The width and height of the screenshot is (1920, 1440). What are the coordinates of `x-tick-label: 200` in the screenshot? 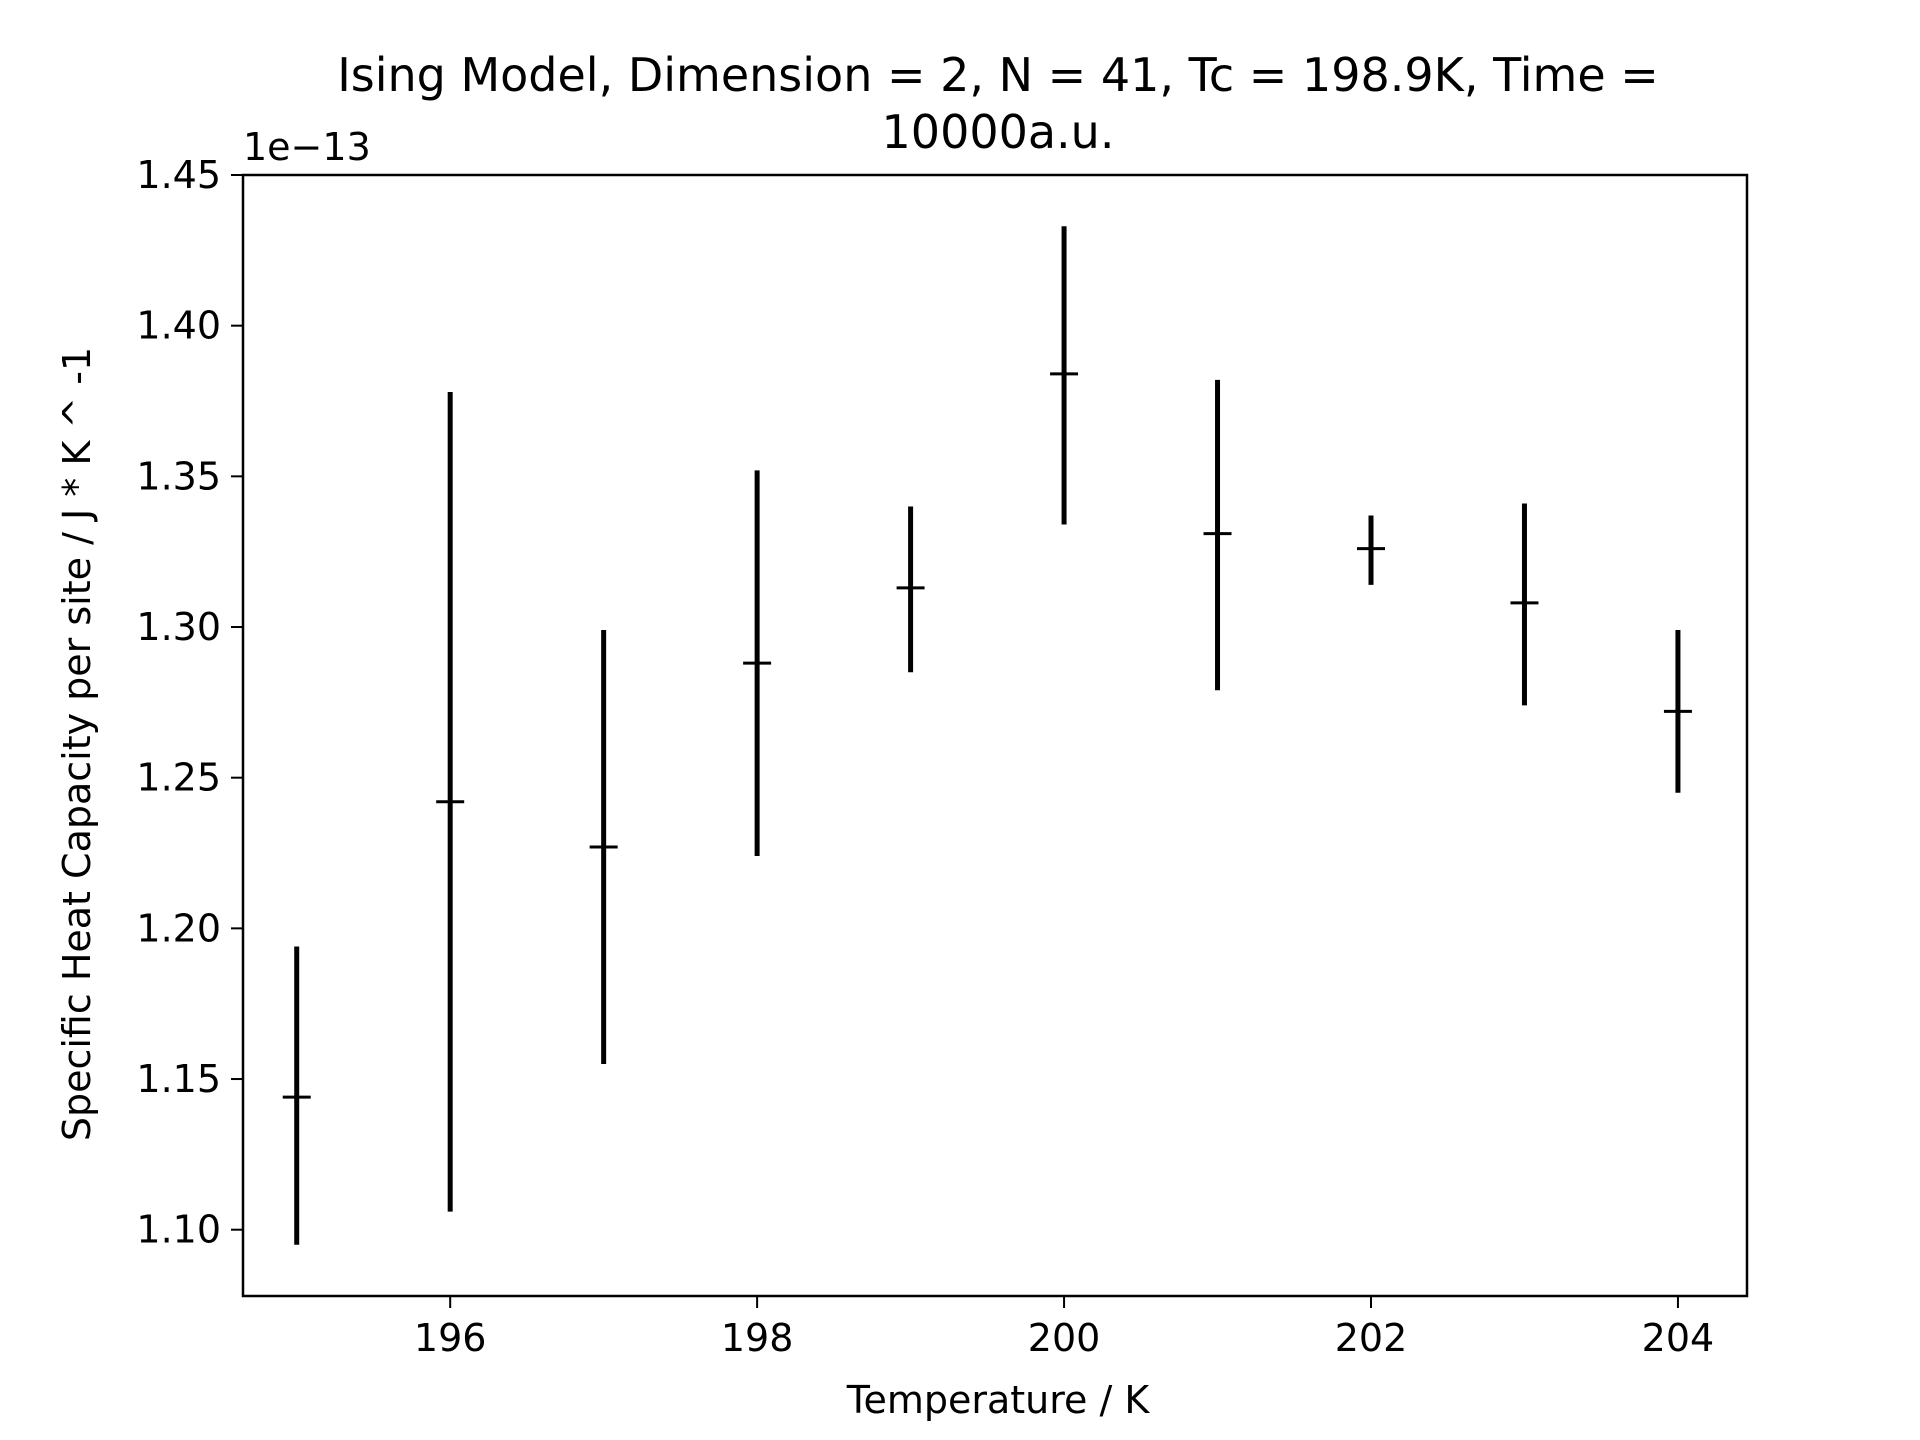 It's located at (1064, 1338).